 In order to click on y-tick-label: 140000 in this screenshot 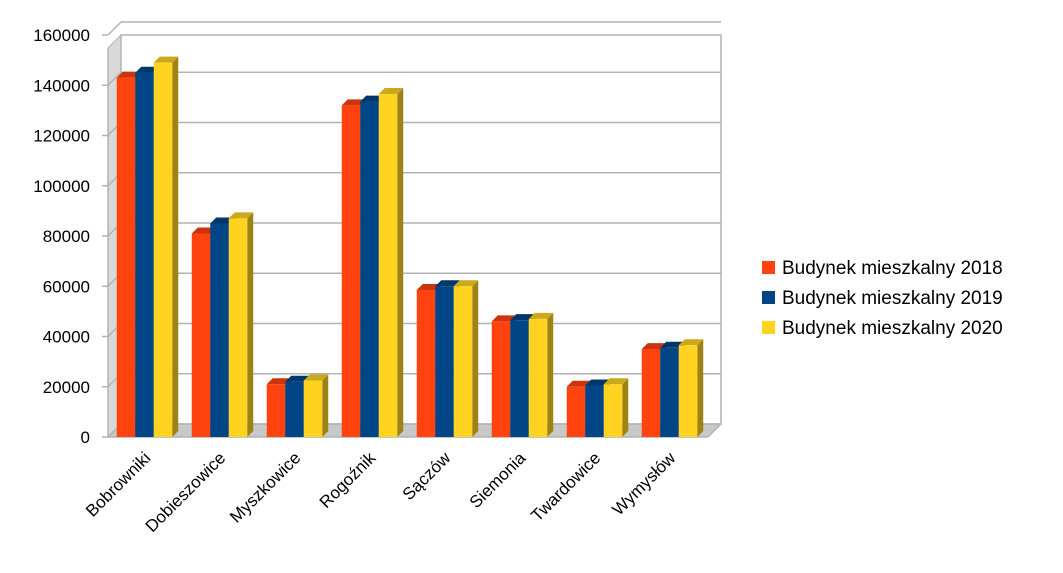, I will do `click(61, 85)`.